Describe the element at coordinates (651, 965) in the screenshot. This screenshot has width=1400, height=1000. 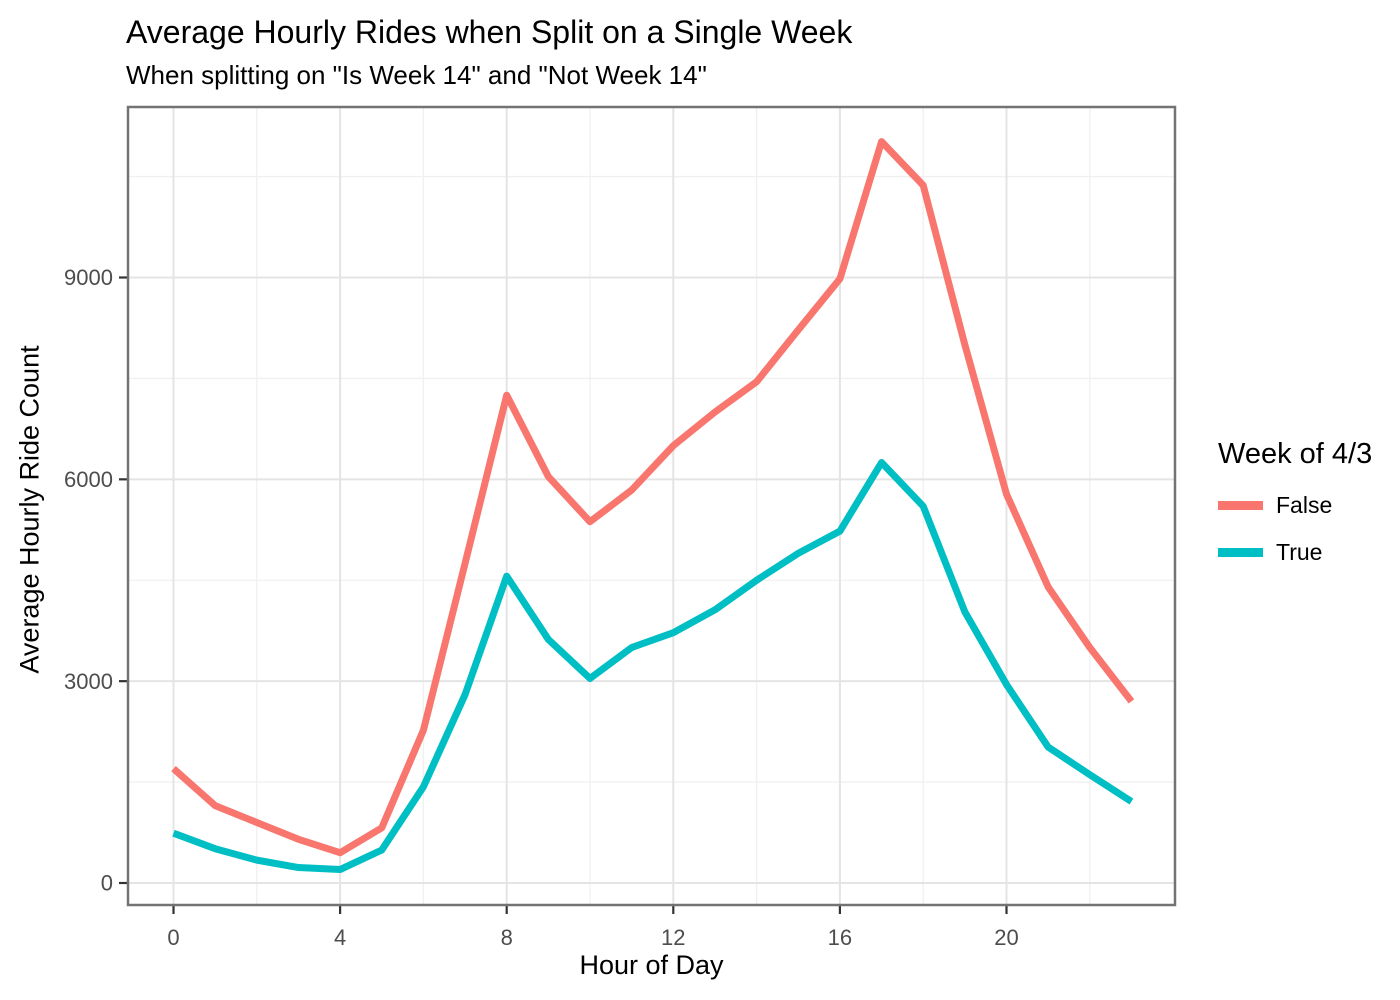
I see `x-axis-title: Hour of Day` at that location.